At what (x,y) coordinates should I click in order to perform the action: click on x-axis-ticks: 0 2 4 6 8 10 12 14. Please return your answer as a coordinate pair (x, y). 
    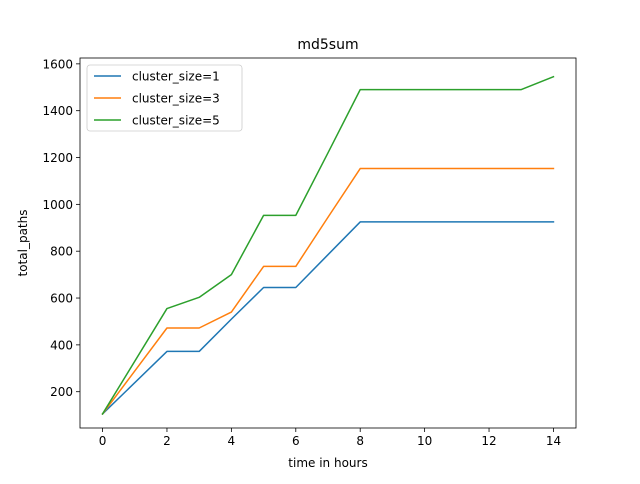
    Looking at the image, I should click on (330, 438).